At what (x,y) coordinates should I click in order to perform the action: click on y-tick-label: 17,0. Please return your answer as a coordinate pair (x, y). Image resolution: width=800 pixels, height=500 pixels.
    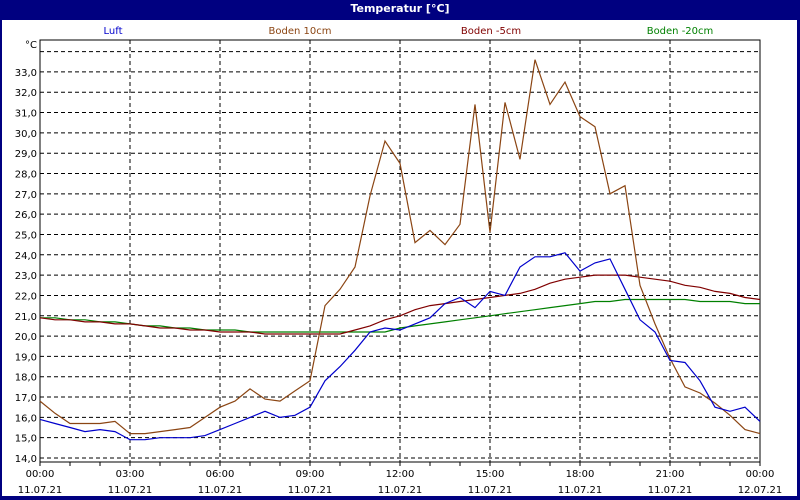
    Looking at the image, I should click on (26, 398).